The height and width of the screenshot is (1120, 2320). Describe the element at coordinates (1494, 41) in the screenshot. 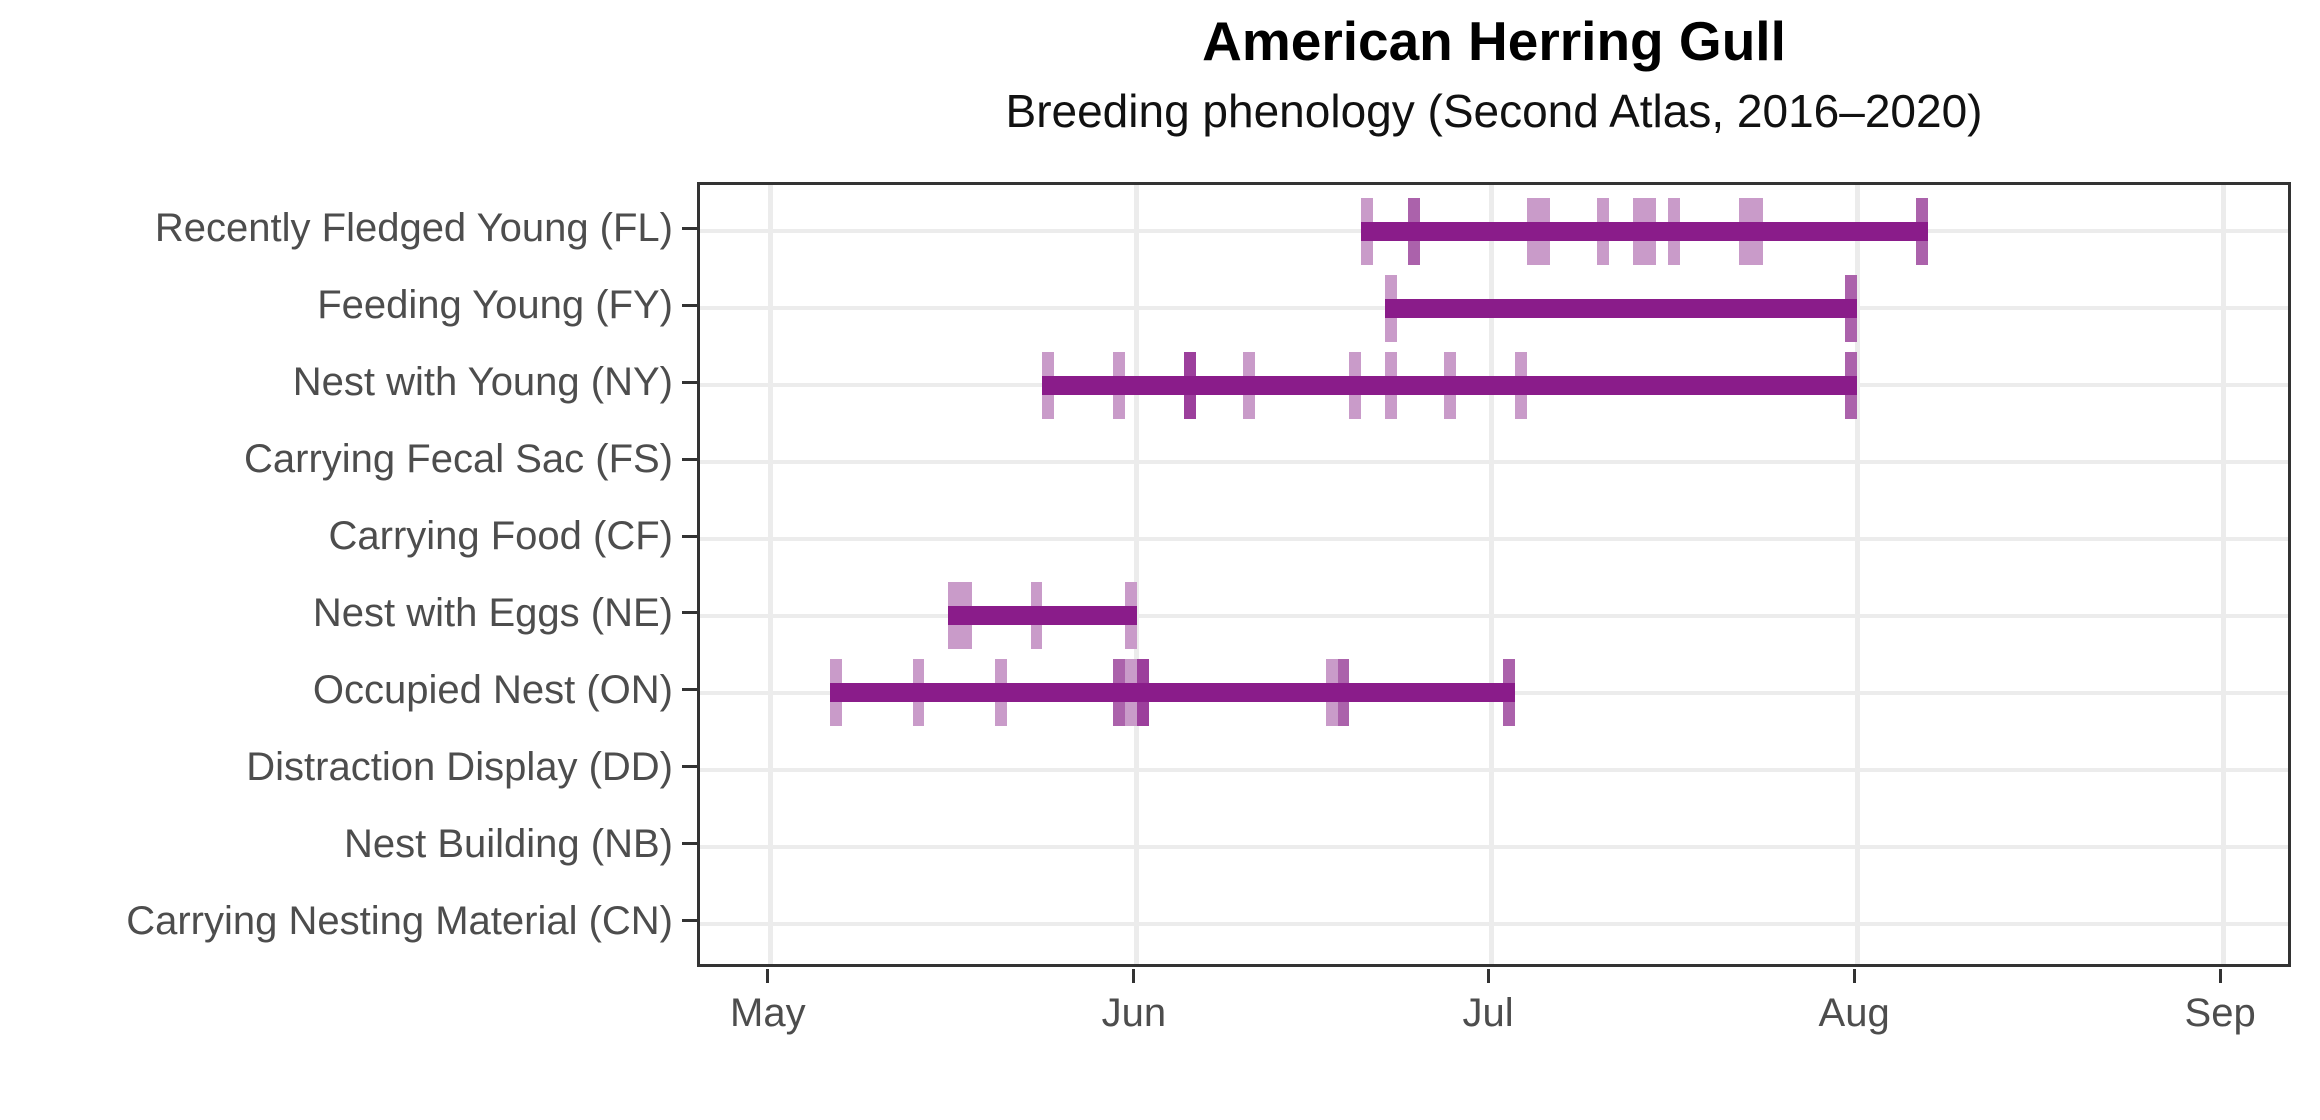

I see `chart-title: American Herring Gull` at that location.